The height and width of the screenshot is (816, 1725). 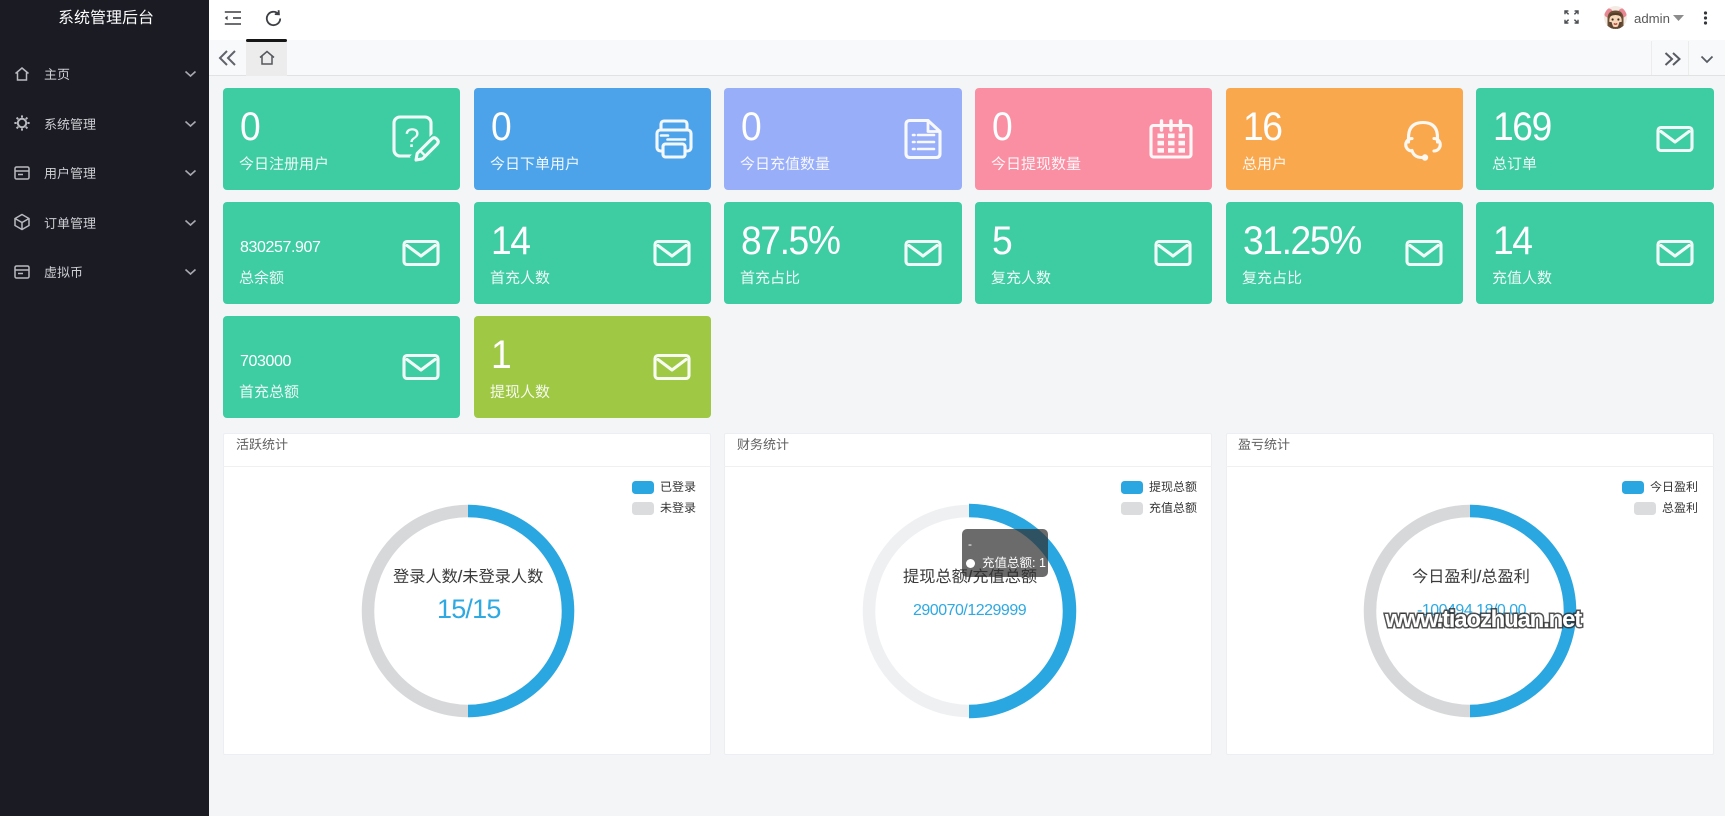 What do you see at coordinates (469, 609) in the screenshot?
I see `svg-text: 15/15` at bounding box center [469, 609].